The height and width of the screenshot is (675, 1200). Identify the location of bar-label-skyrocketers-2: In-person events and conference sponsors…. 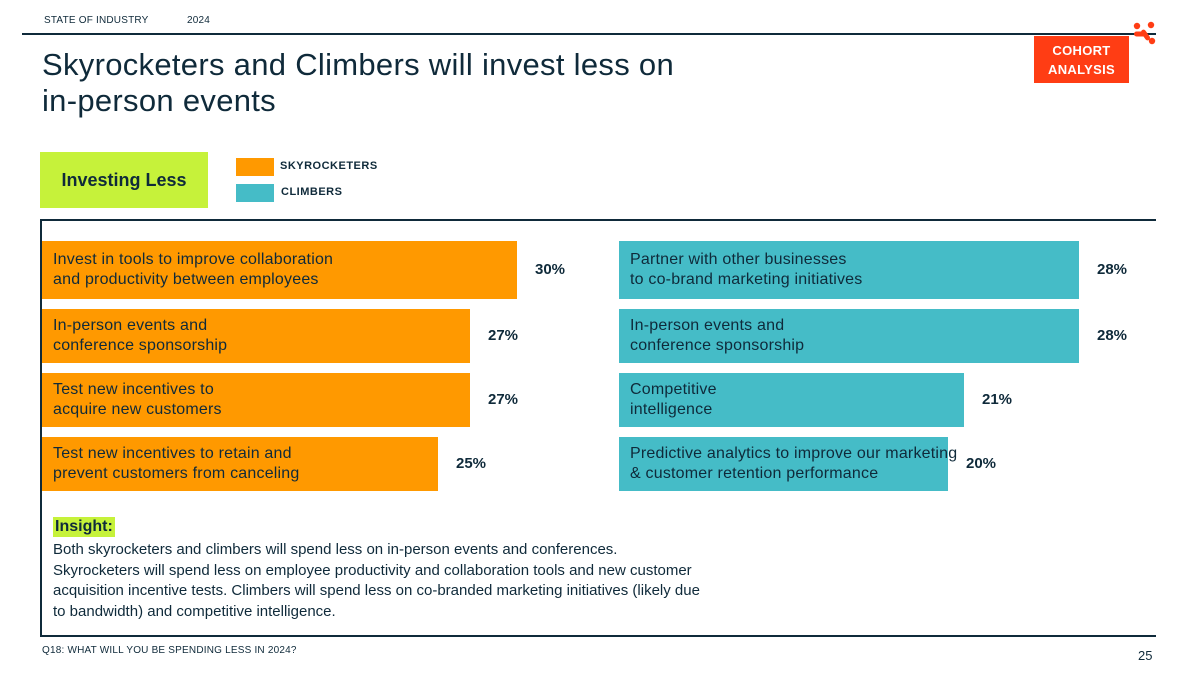
(140, 335).